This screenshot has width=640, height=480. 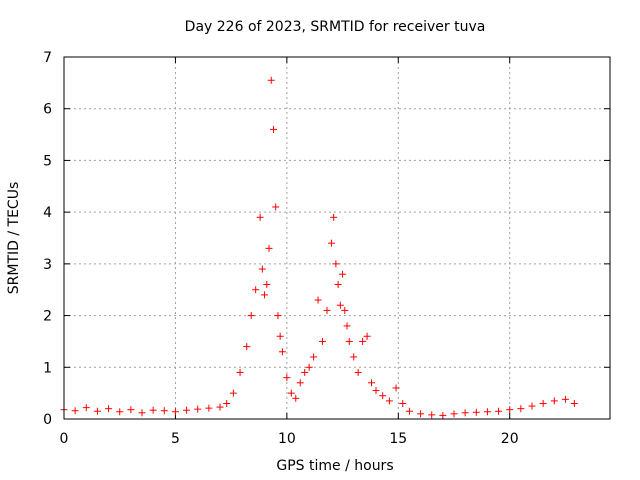 What do you see at coordinates (47, 265) in the screenshot?
I see `y-tick-label: 3` at bounding box center [47, 265].